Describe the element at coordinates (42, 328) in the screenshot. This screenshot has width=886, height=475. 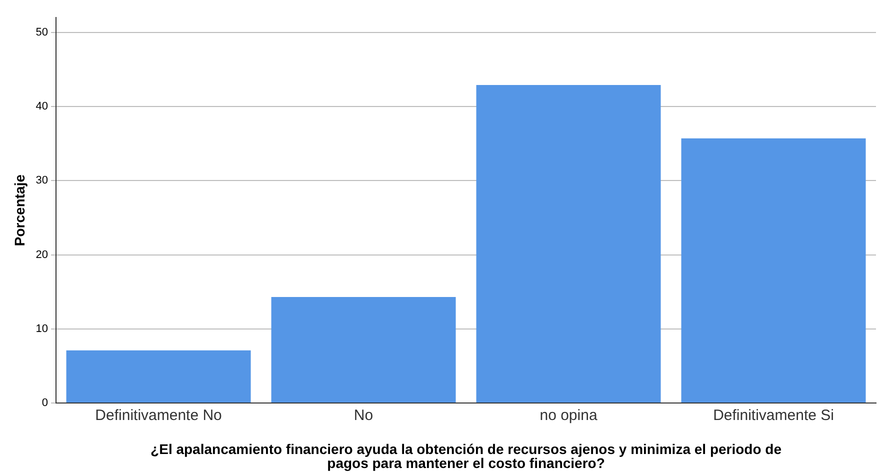
I see `y-tick-label: 10` at that location.